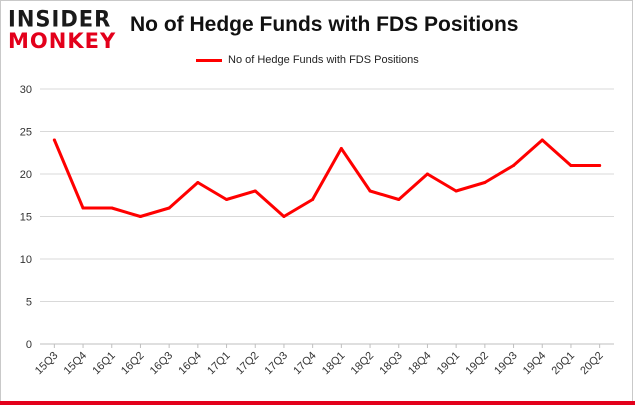  Describe the element at coordinates (47, 364) in the screenshot. I see `x-tick-label: 15Q3` at that location.